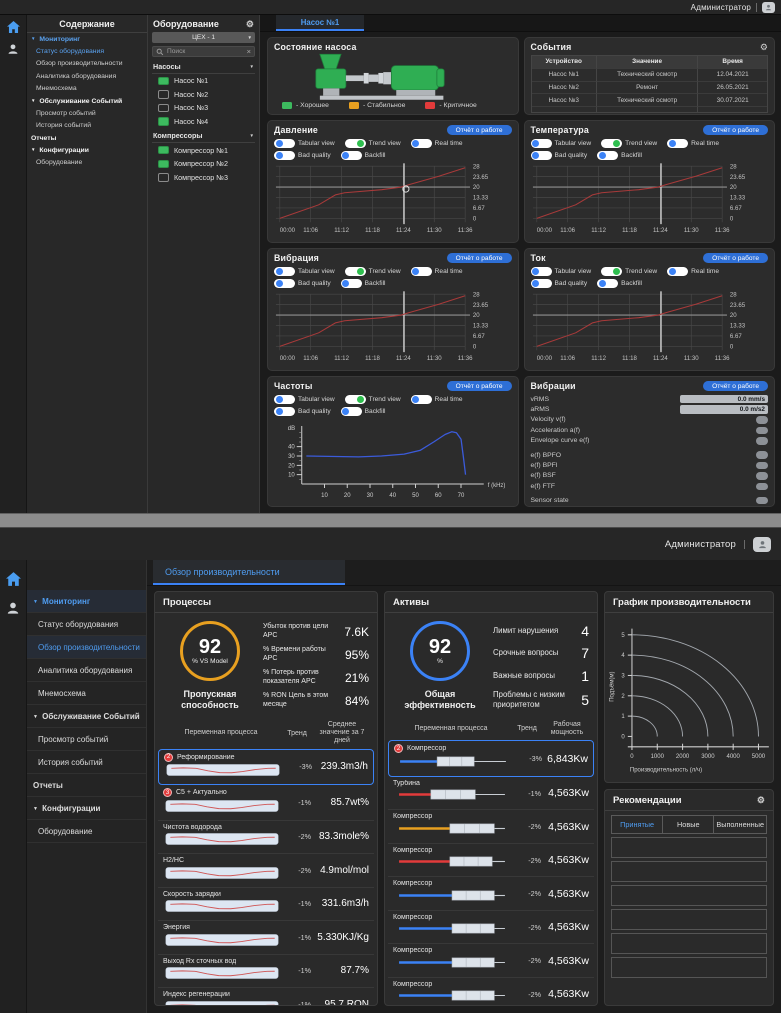 Image resolution: width=781 pixels, height=1013 pixels. I want to click on process-row: 2 Реформирование -3% 239.3m3/h, so click(266, 767).